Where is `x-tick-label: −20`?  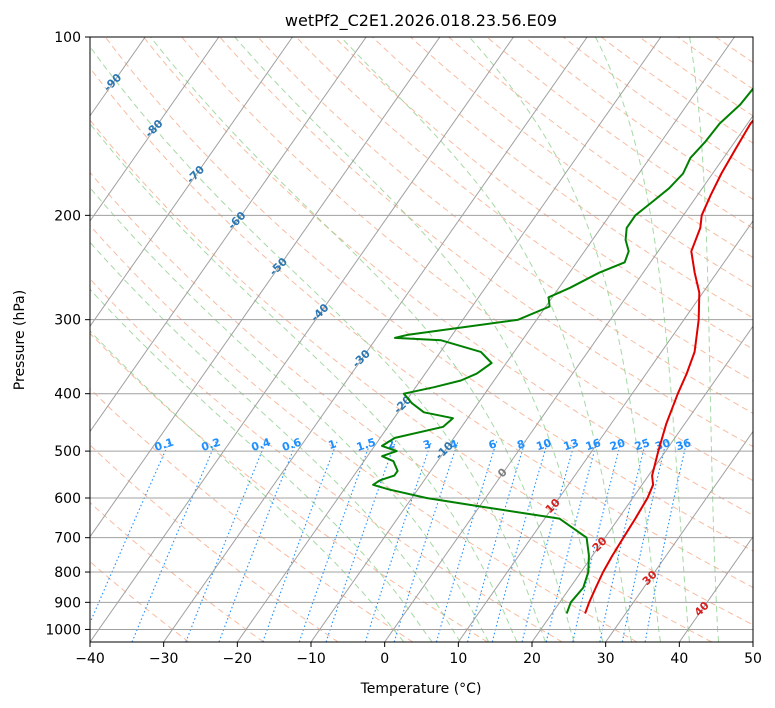
x-tick-label: −20 is located at coordinates (238, 659).